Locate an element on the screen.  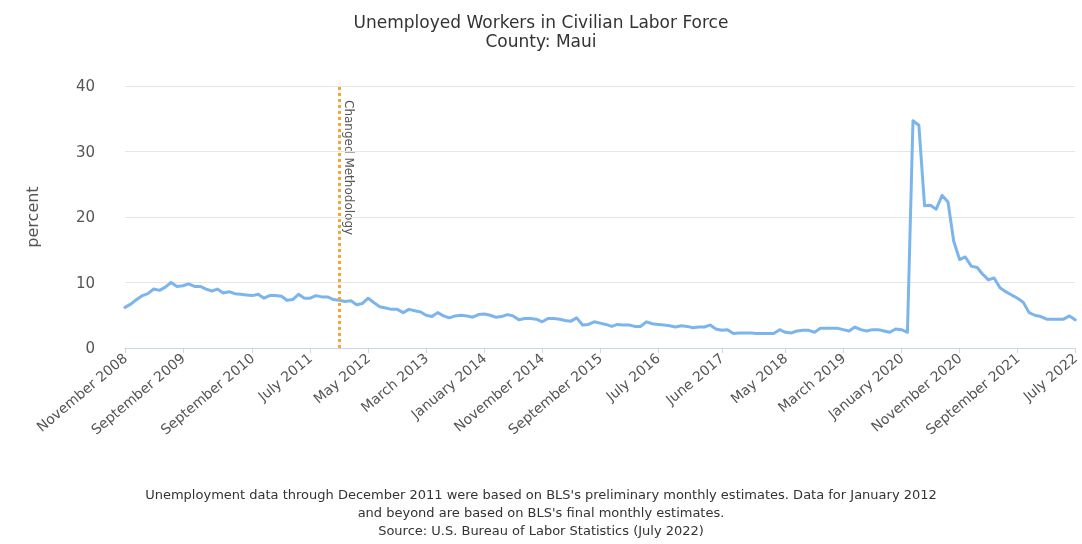
y-tick-label: 20 is located at coordinates (85, 217).